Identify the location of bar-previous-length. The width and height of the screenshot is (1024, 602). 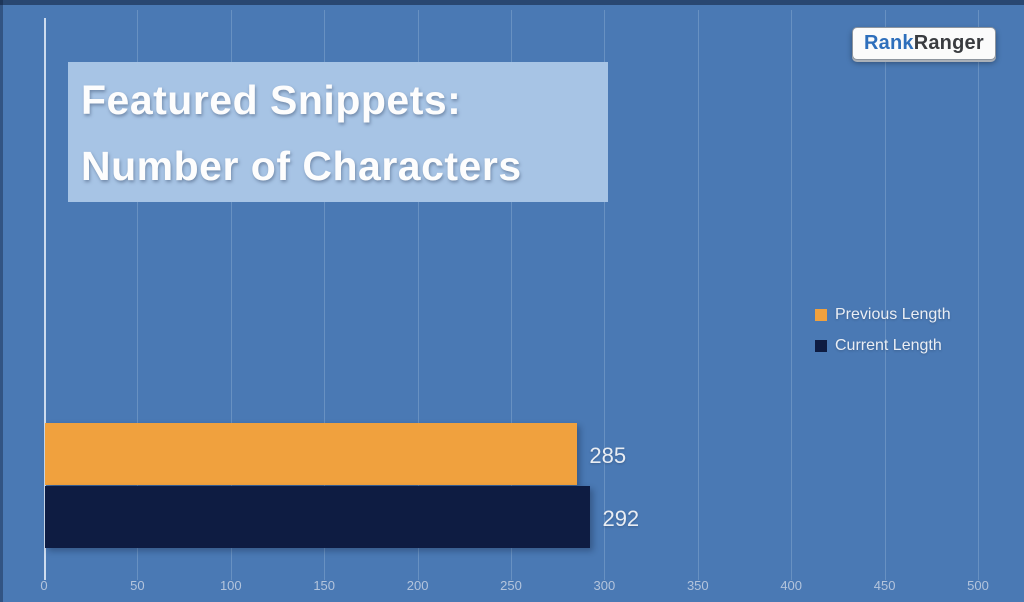
(311, 454).